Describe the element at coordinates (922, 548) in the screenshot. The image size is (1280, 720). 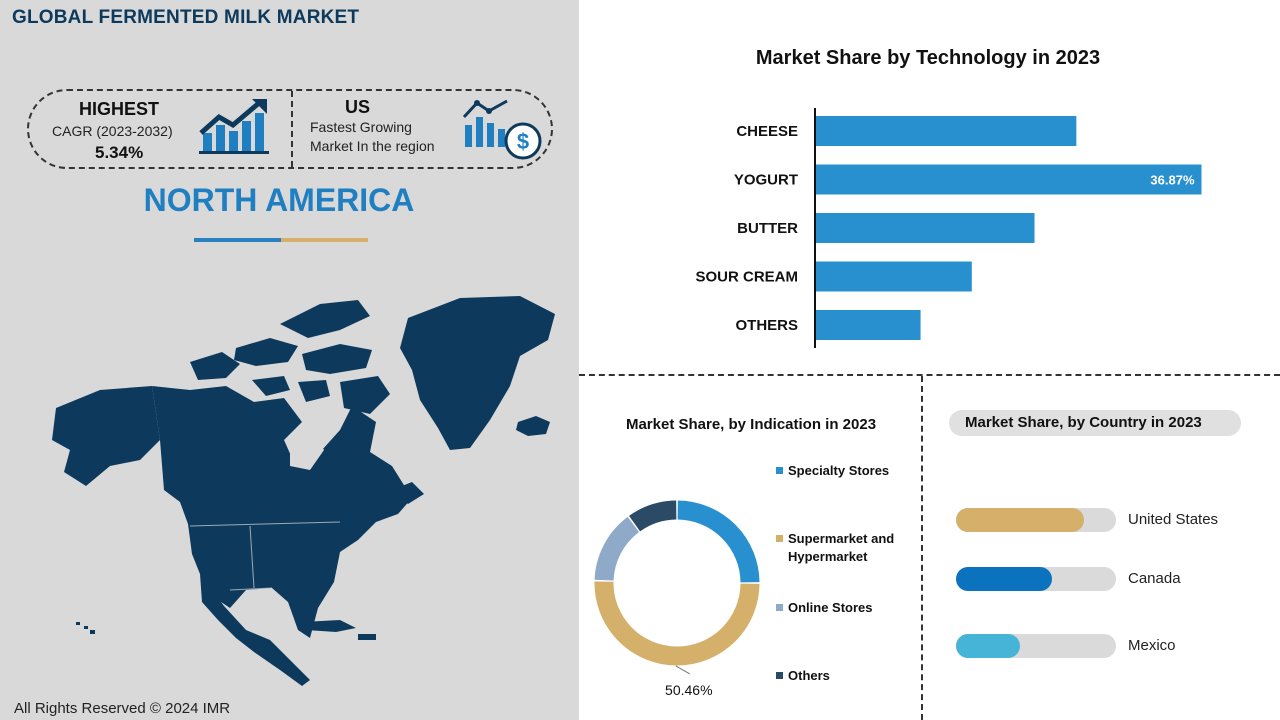
I see `vertical-divider` at that location.